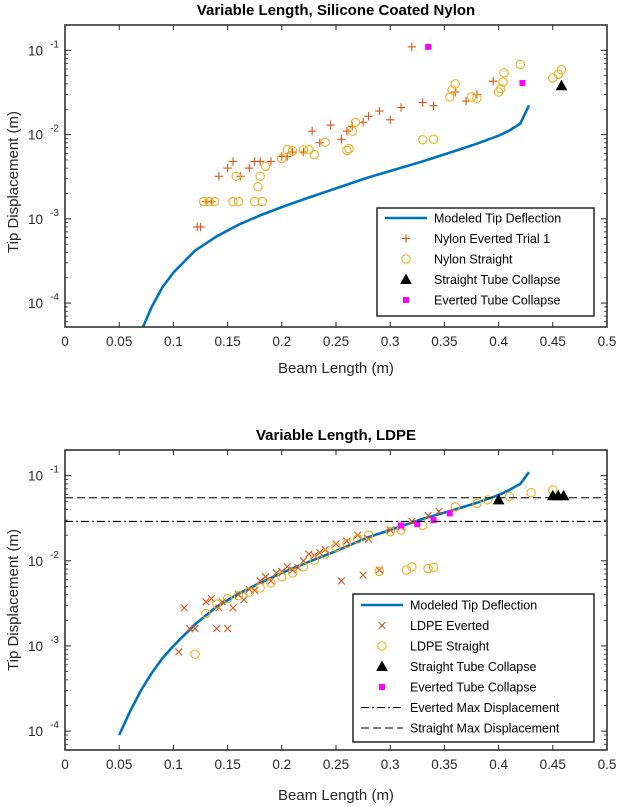 This screenshot has height=807, width=624. Describe the element at coordinates (281, 341) in the screenshot. I see `x-tick-label: 0.2` at that location.